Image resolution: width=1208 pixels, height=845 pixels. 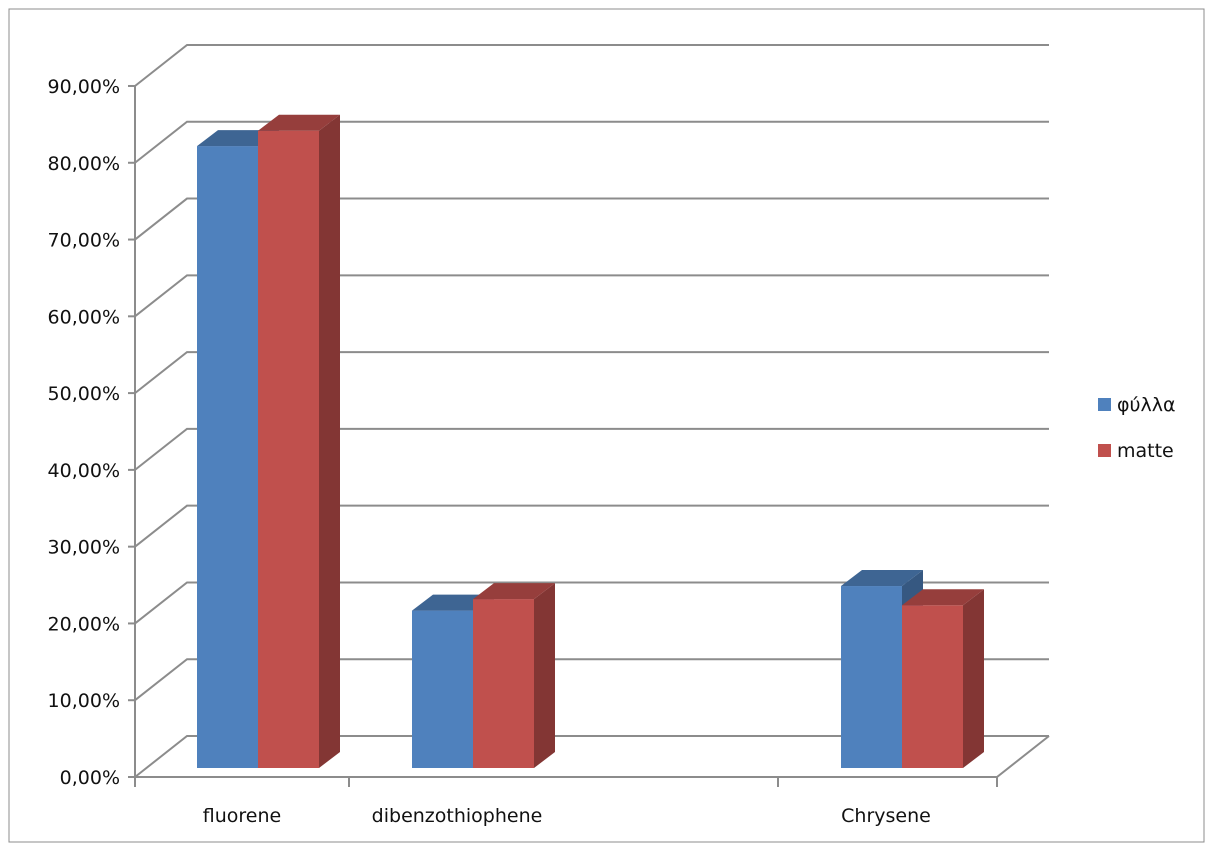 I want to click on x-category-label: fluorene, so click(x=242, y=816).